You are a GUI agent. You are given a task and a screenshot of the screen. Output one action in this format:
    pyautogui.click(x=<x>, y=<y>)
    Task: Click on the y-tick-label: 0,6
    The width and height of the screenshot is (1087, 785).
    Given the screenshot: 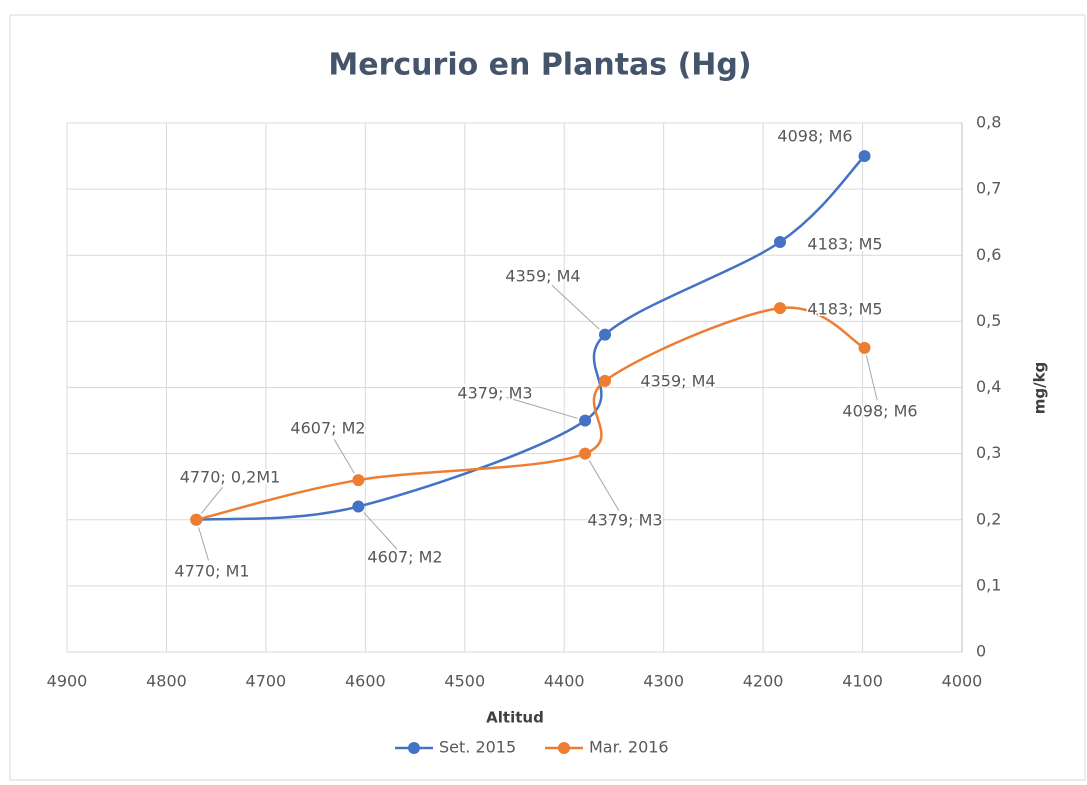 What is the action you would take?
    pyautogui.click(x=988, y=254)
    